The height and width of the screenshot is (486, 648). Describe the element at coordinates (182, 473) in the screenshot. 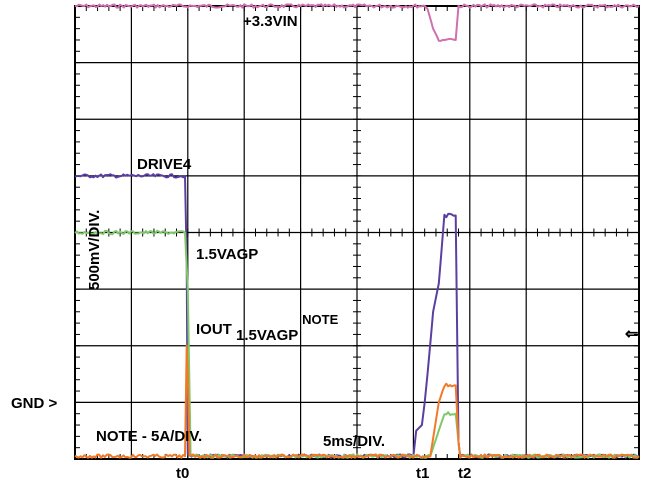

I see `time-marker-t0: t0` at that location.